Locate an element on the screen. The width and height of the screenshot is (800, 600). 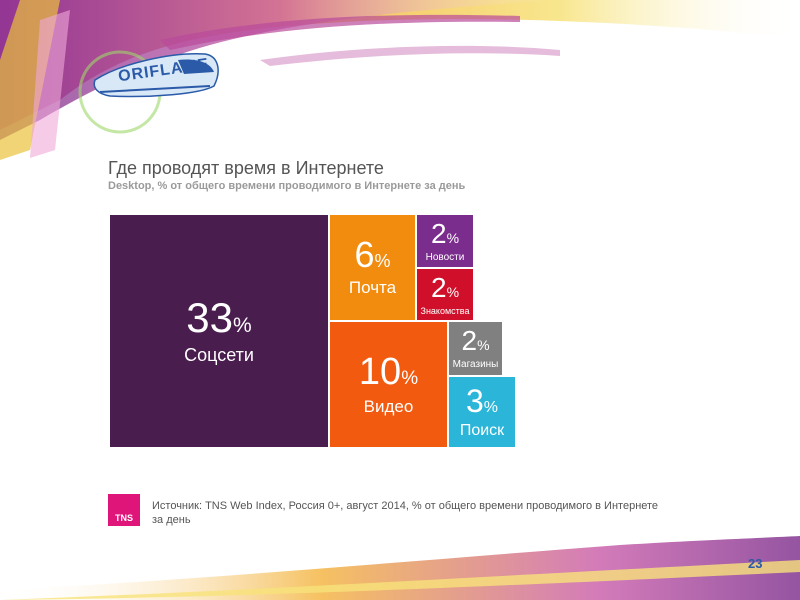
tile-video: 10% Видео is located at coordinates (388, 384).